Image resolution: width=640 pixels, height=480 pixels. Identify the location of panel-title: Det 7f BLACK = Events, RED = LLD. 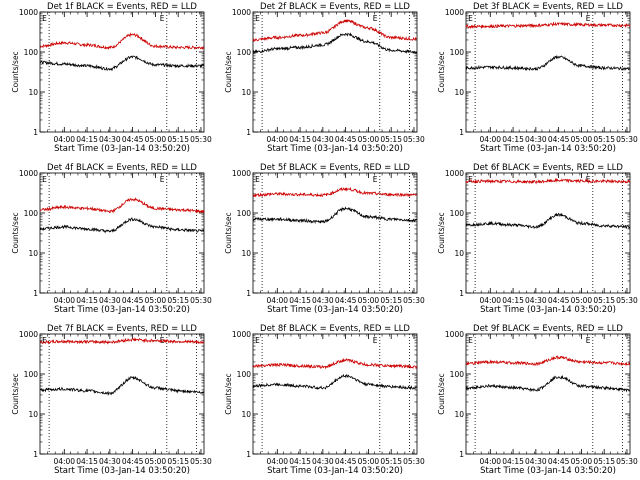
(122, 329).